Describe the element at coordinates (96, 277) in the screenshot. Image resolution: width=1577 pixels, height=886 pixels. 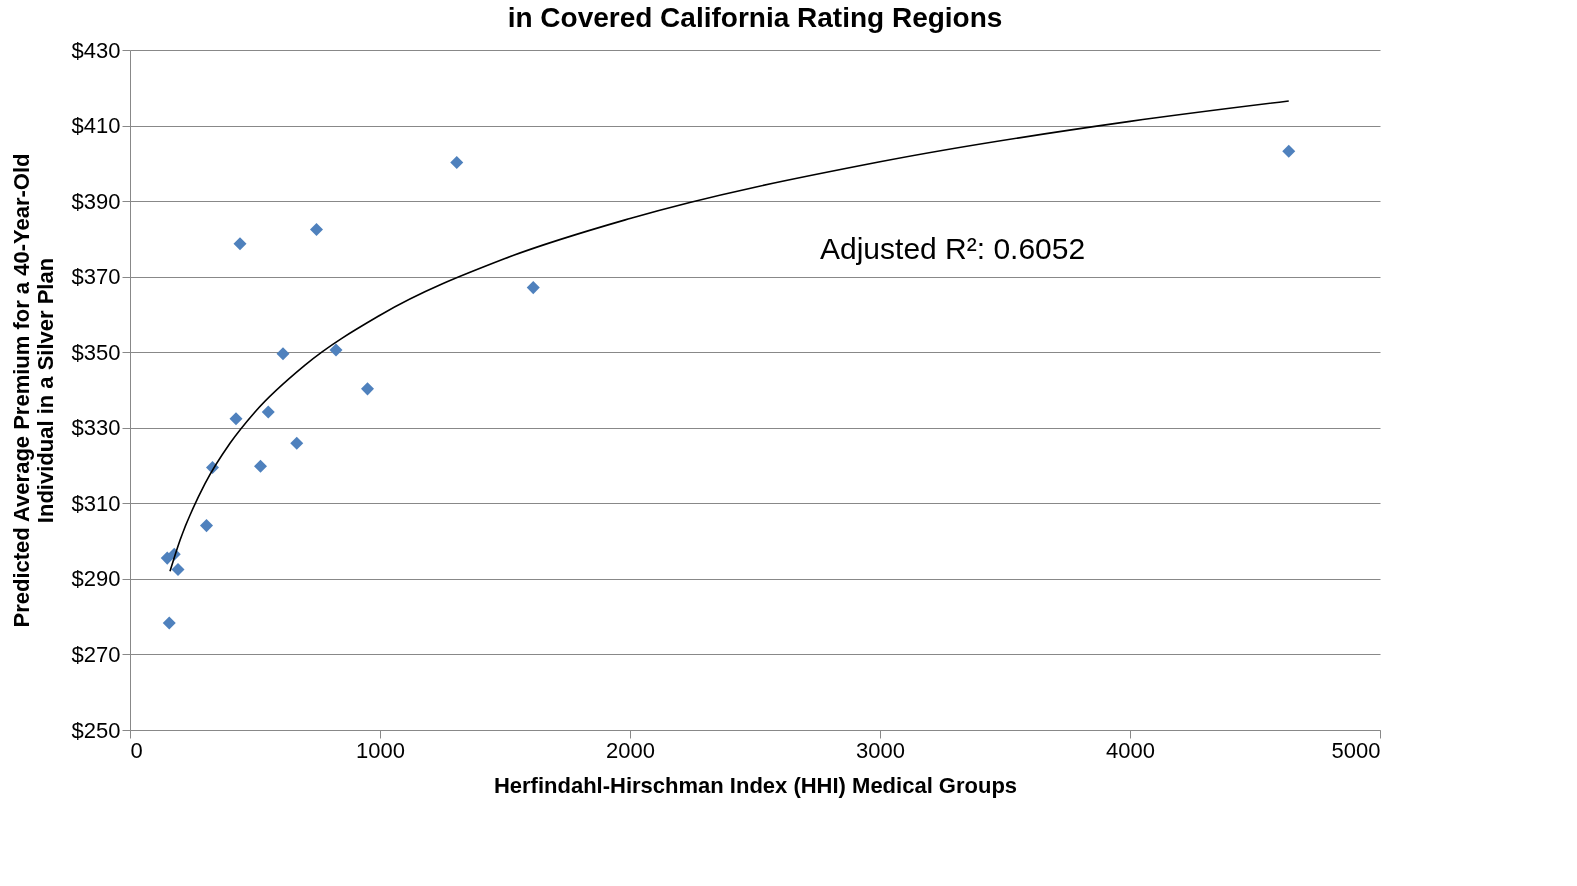
I see `y-tick-label: $370` at that location.